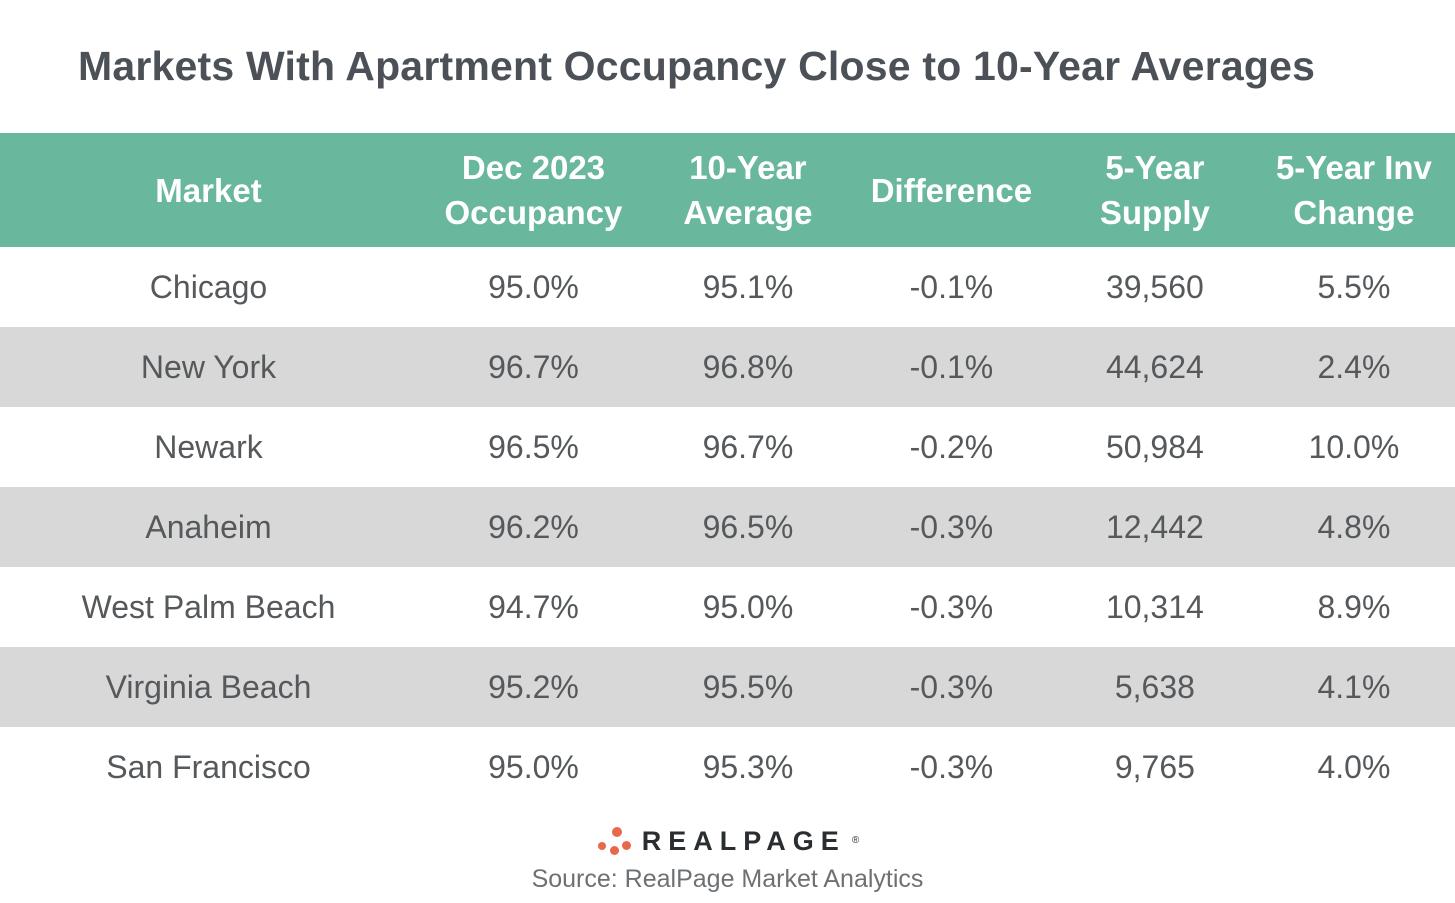 Image resolution: width=1455 pixels, height=903 pixels. Describe the element at coordinates (208, 366) in the screenshot. I see `cell-market: New York` at that location.